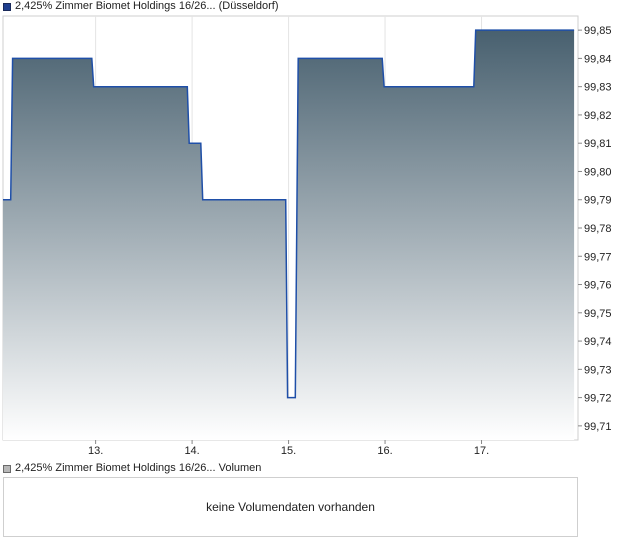 This screenshot has width=620, height=546. What do you see at coordinates (598, 342) in the screenshot?
I see `y-tick-label: 99,74` at bounding box center [598, 342].